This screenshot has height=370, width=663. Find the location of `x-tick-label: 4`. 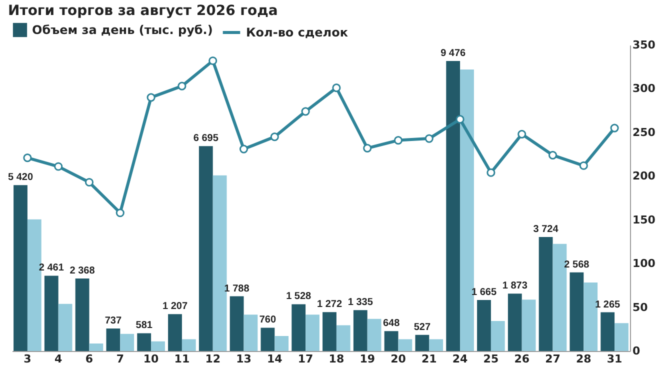

x-tick-label: 4 is located at coordinates (58, 359).